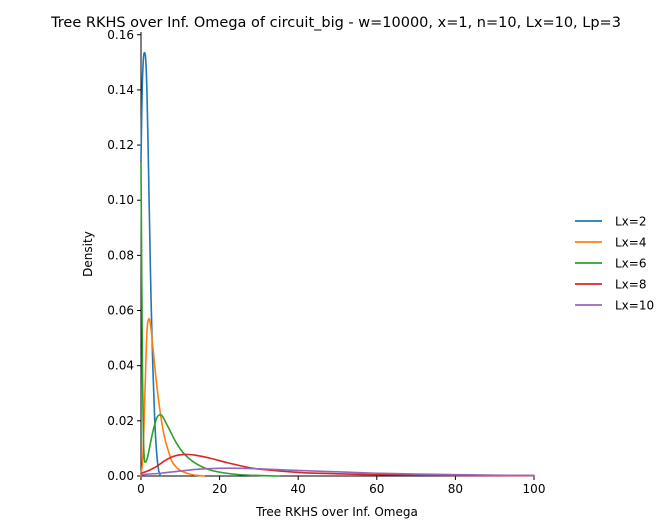 Image resolution: width=672 pixels, height=528 pixels. Describe the element at coordinates (88, 254) in the screenshot. I see `y-axis-label: Density` at that location.